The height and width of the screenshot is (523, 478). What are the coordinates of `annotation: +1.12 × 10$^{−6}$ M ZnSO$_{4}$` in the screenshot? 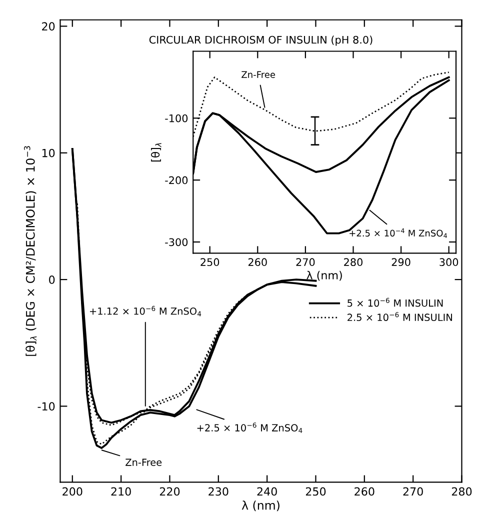 It's located at (146, 311).